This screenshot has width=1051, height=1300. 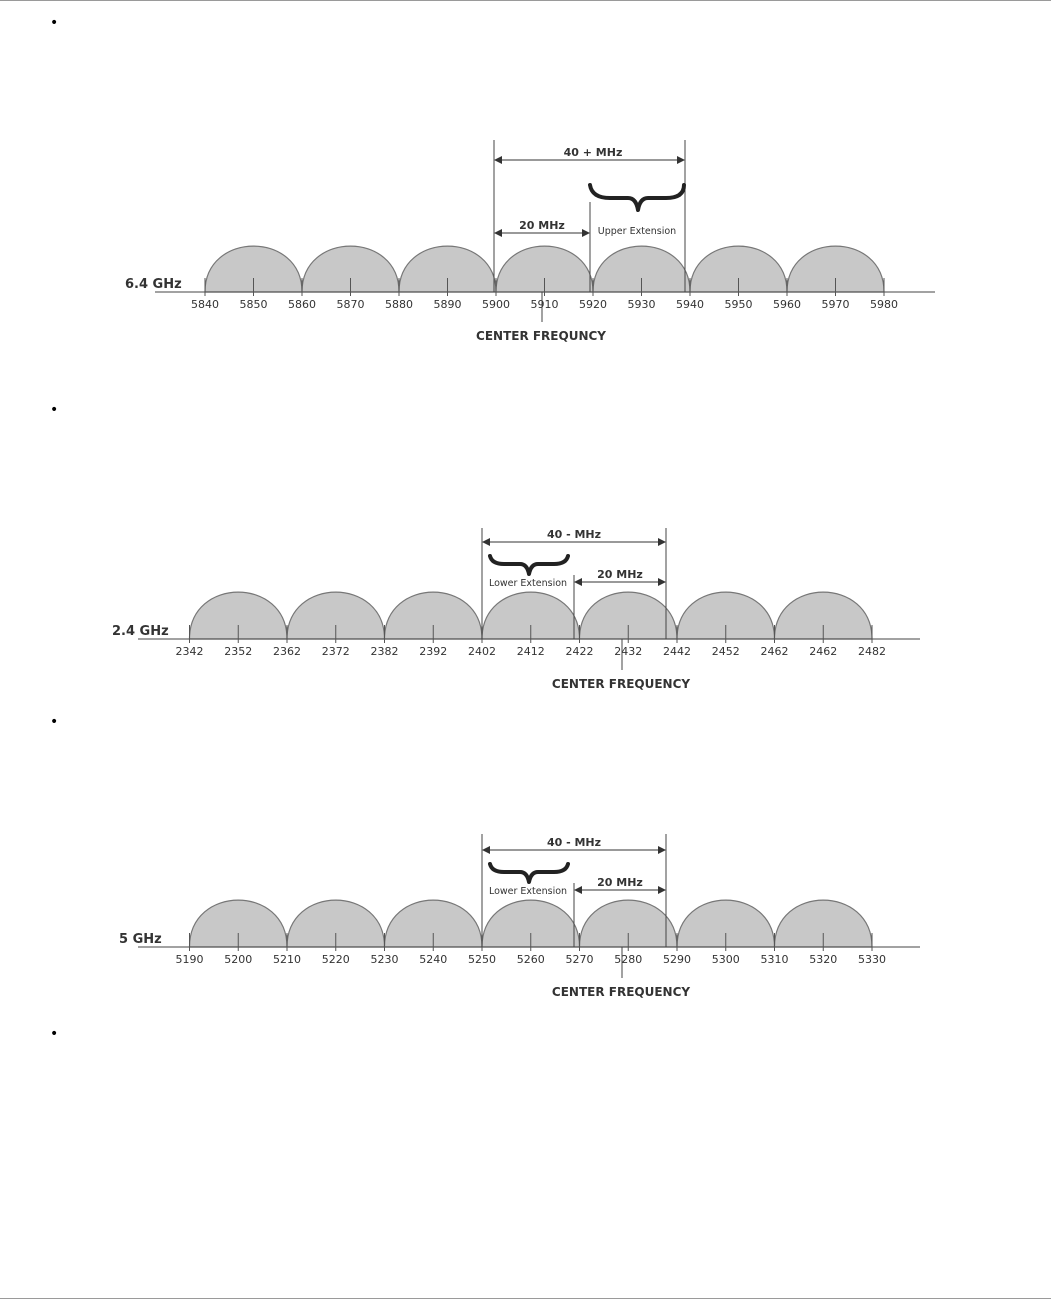 What do you see at coordinates (433, 651) in the screenshot?
I see `tick-label: 2392` at bounding box center [433, 651].